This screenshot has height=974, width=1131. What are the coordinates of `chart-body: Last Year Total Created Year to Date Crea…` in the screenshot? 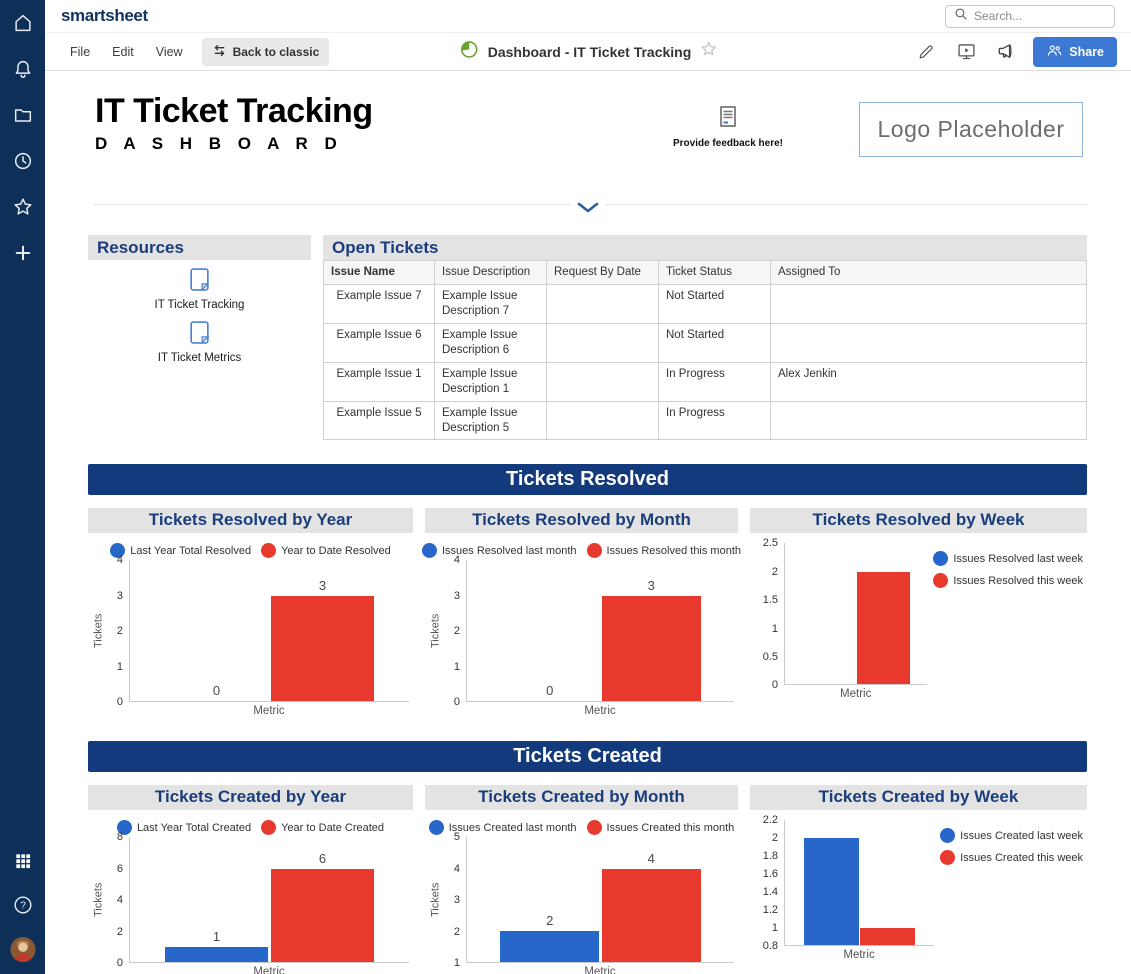 It's located at (250, 892).